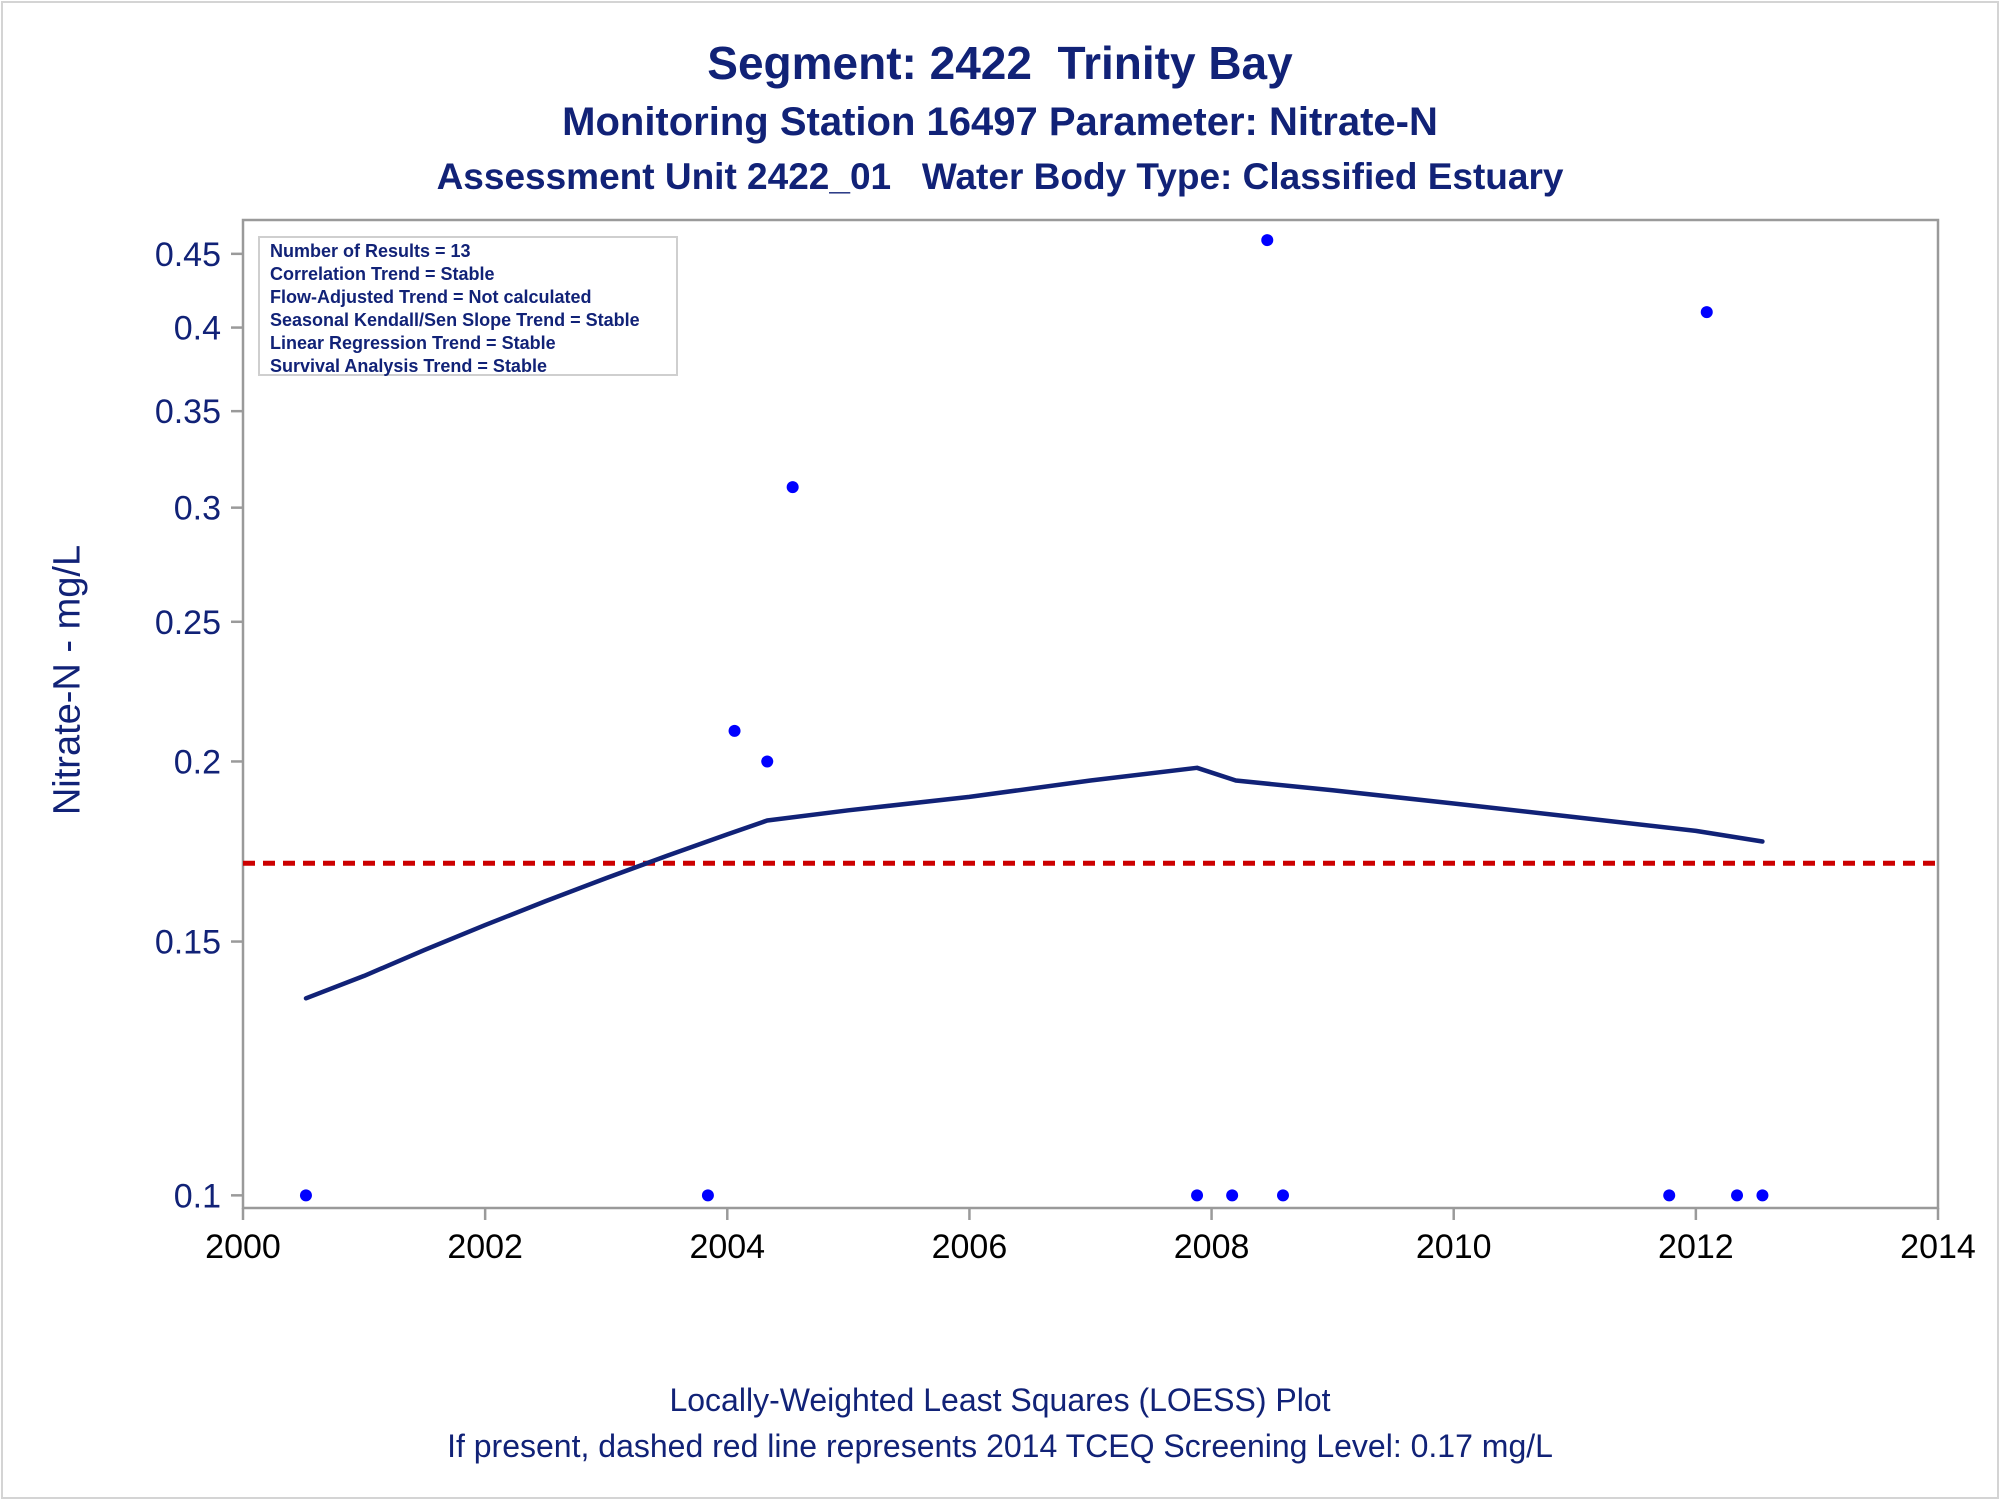 This screenshot has height=1500, width=2000. Describe the element at coordinates (413, 343) in the screenshot. I see `stats-line-linear-regression: Linear Regression Trend = Stable` at that location.